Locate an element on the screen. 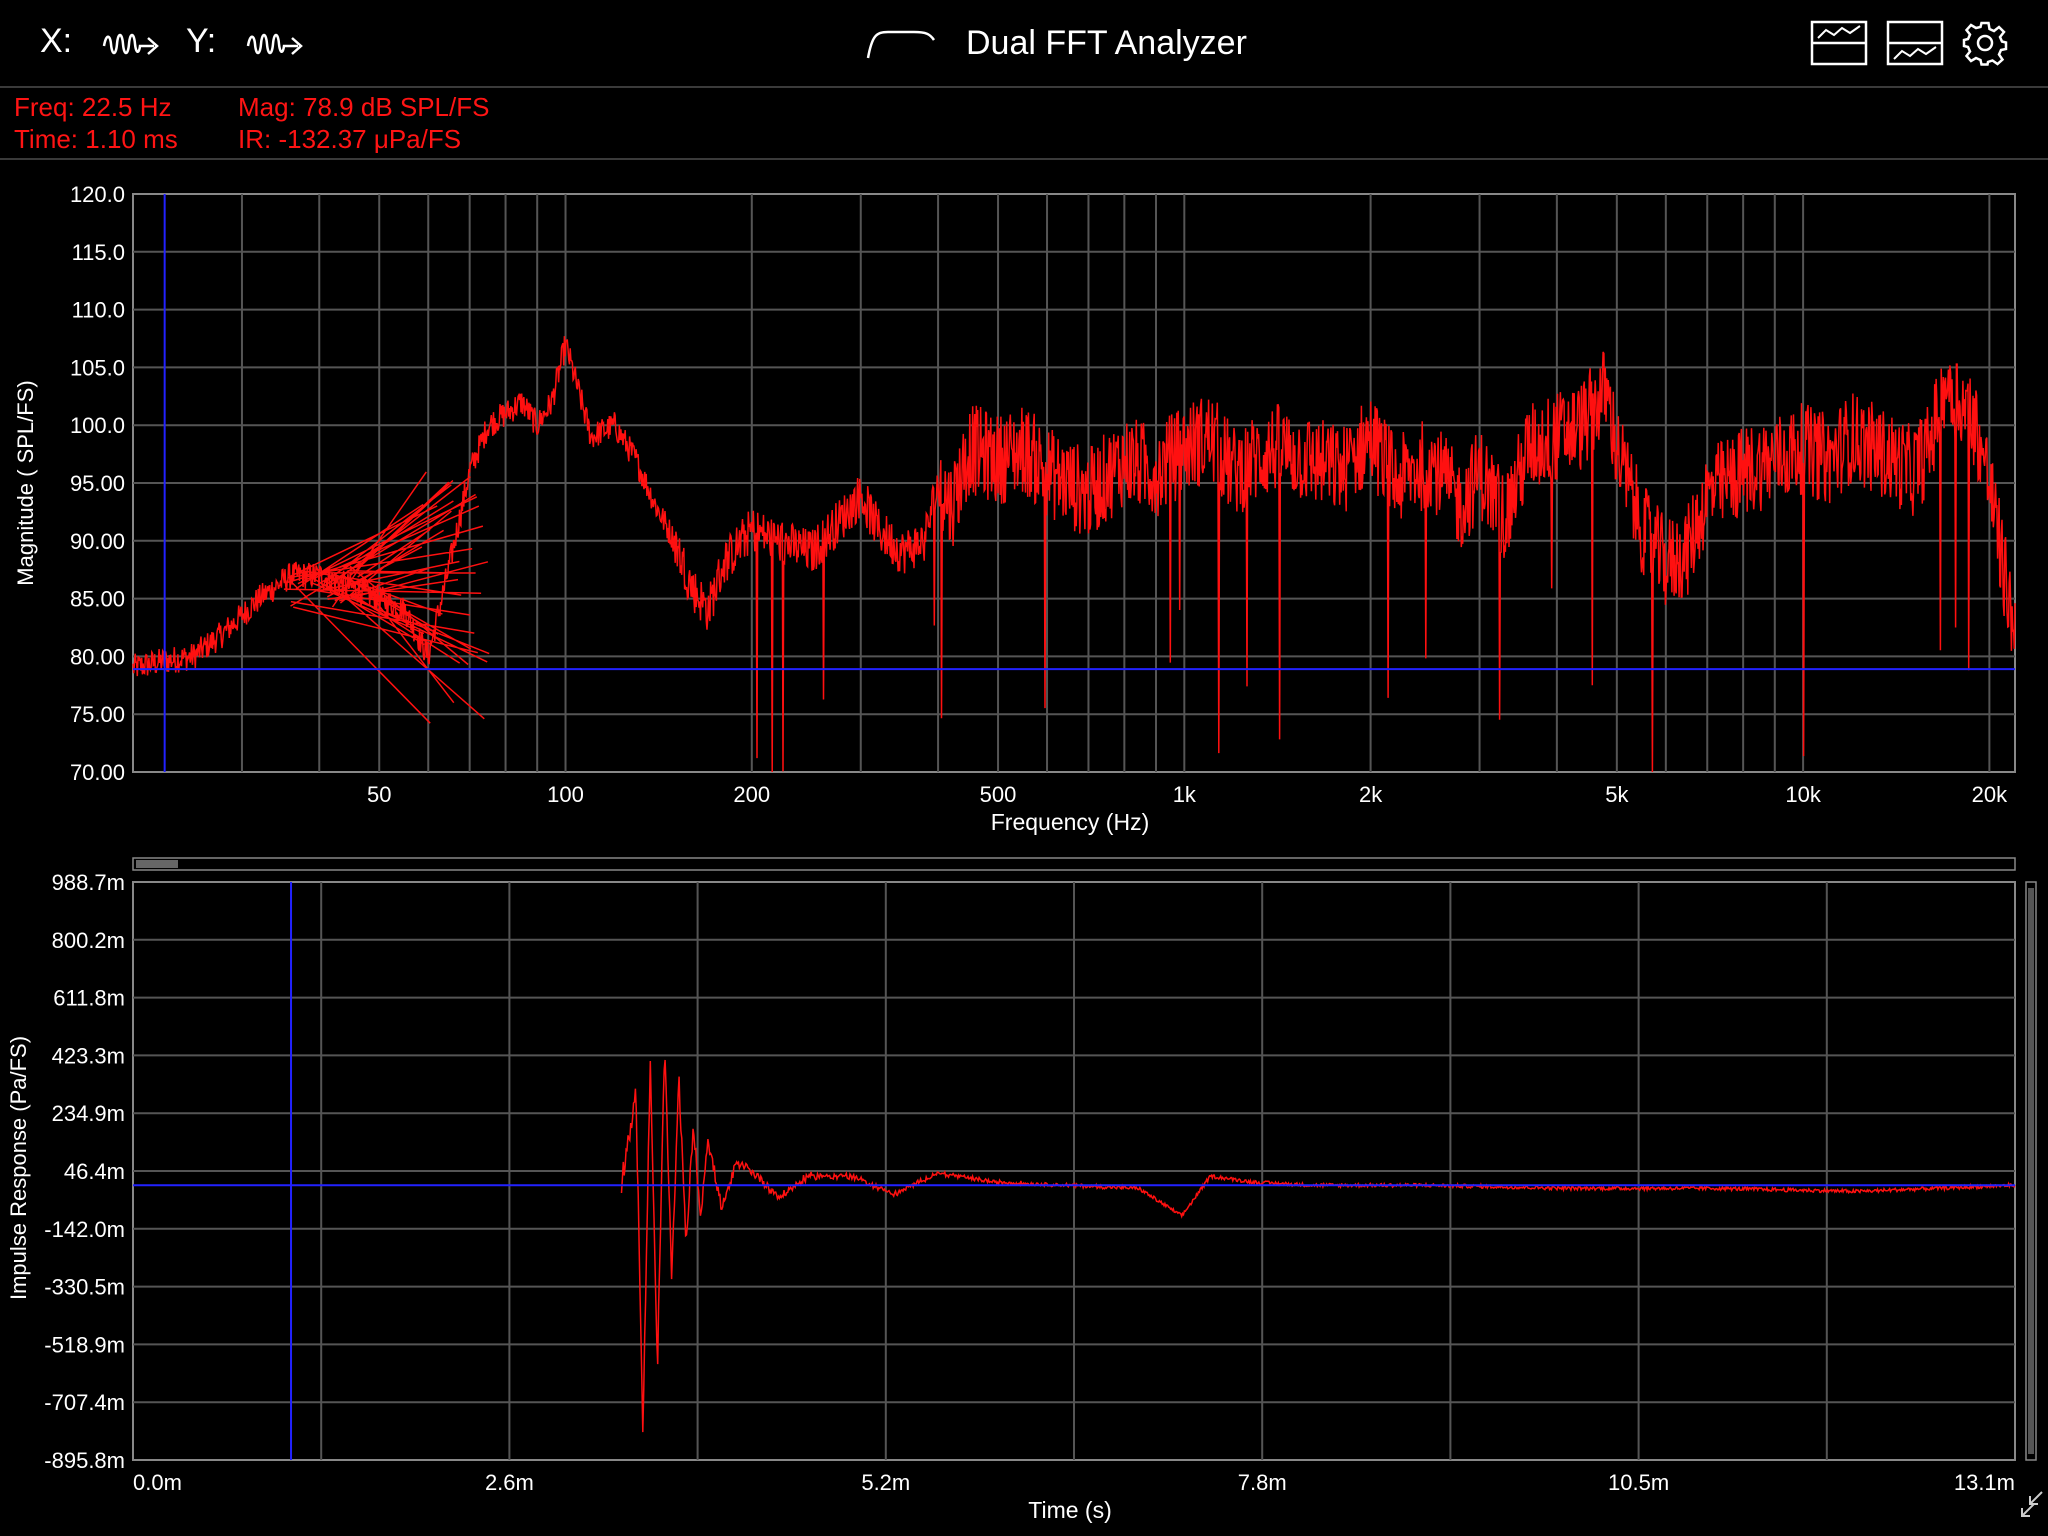  y-tick-label: 120.0 is located at coordinates (97, 194).